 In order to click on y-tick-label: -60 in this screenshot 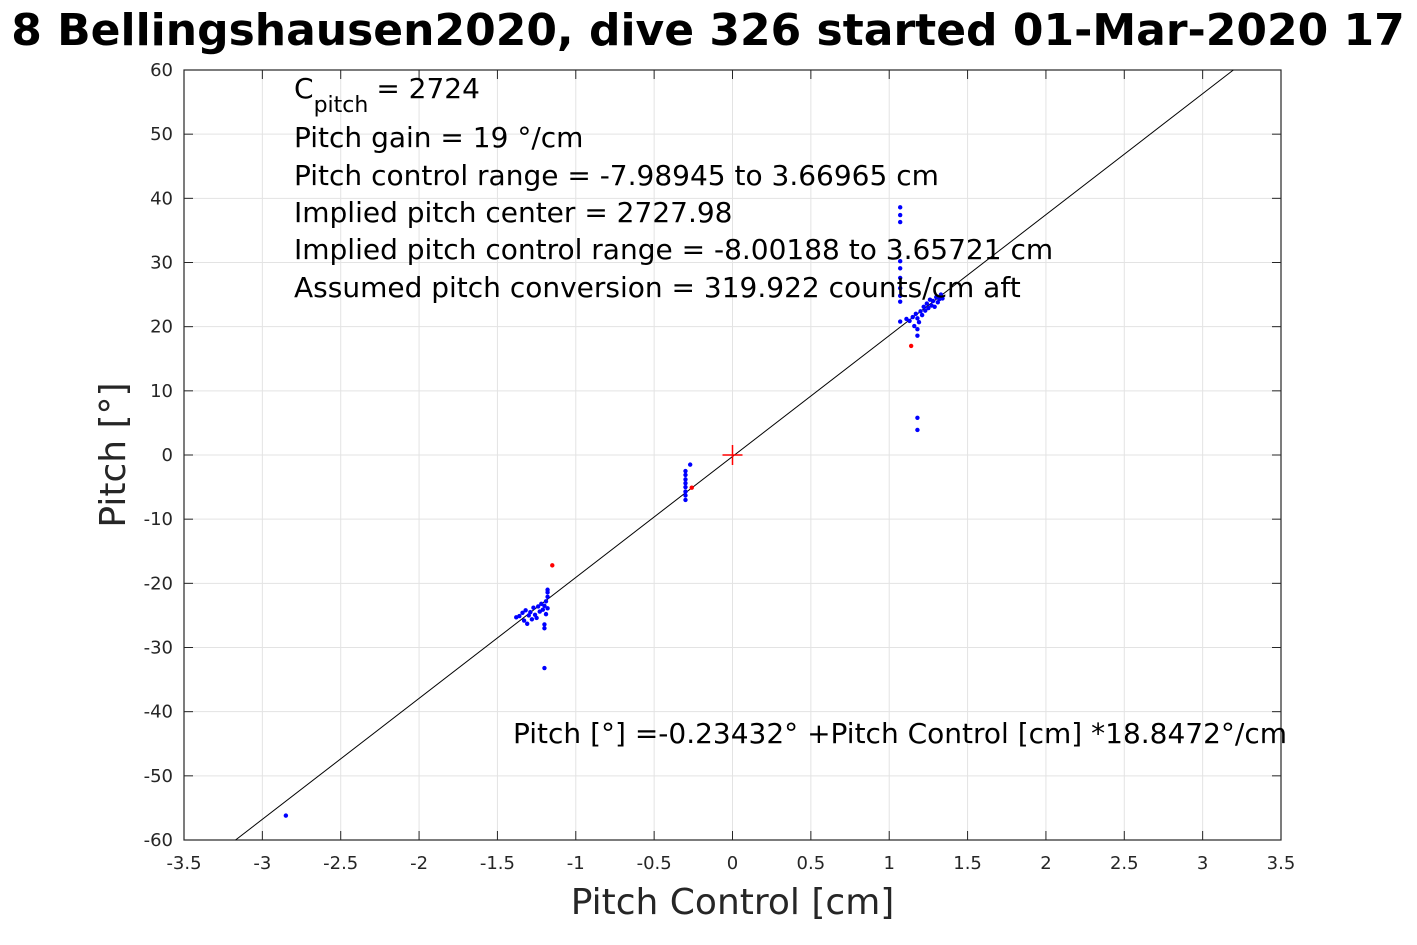, I will do `click(158, 840)`.